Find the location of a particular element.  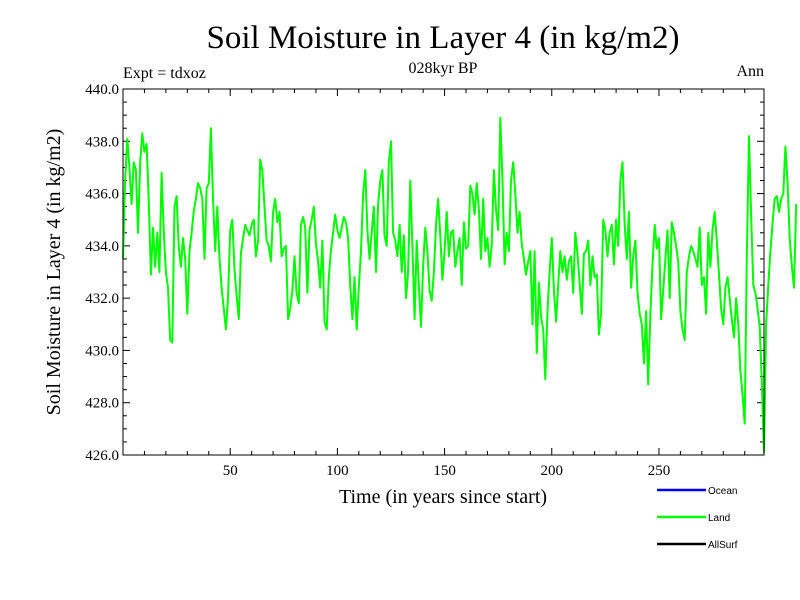

experiment-label: Expt = tdxoz is located at coordinates (164, 73).